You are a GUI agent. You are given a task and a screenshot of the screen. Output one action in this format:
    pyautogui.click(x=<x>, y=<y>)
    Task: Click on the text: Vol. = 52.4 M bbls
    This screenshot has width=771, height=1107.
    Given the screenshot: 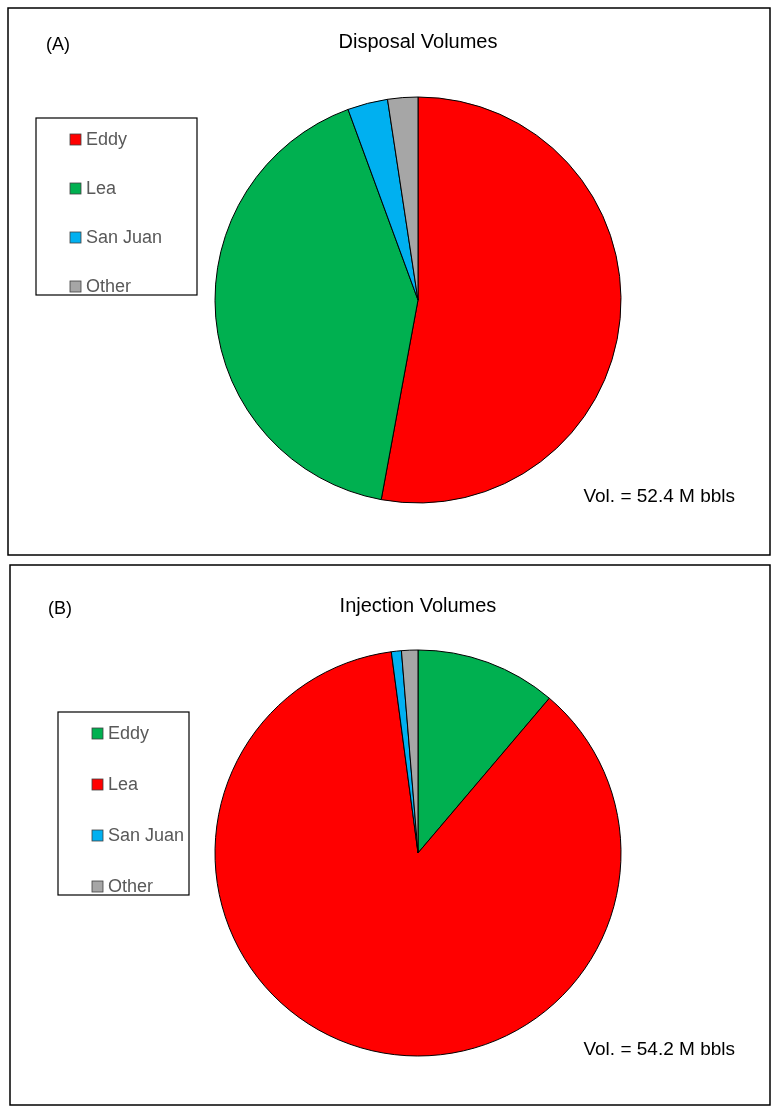 What is the action you would take?
    pyautogui.click(x=659, y=495)
    